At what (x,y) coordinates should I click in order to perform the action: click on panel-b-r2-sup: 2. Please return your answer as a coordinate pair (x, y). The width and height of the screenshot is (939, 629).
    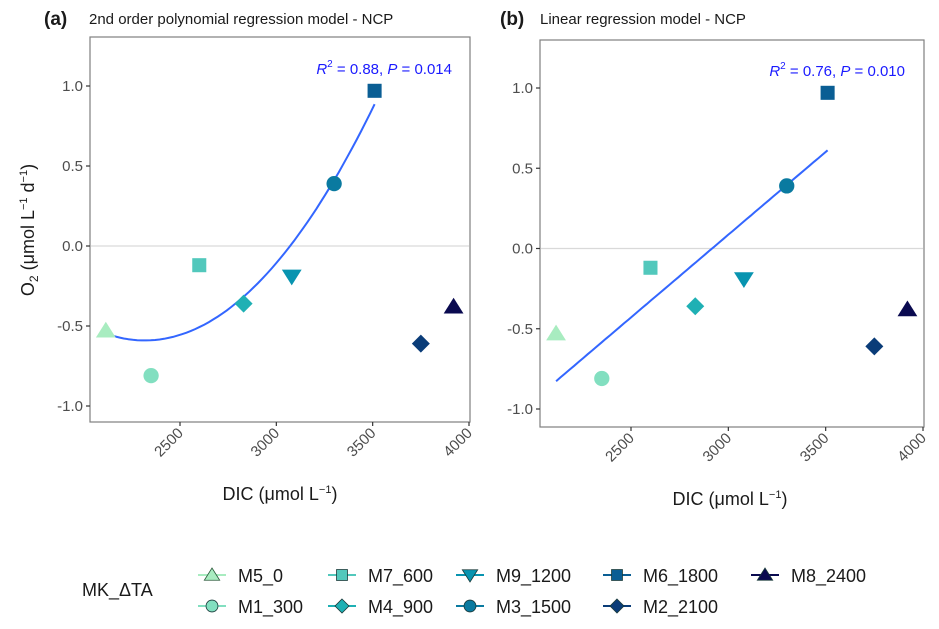
    Looking at the image, I should click on (783, 66).